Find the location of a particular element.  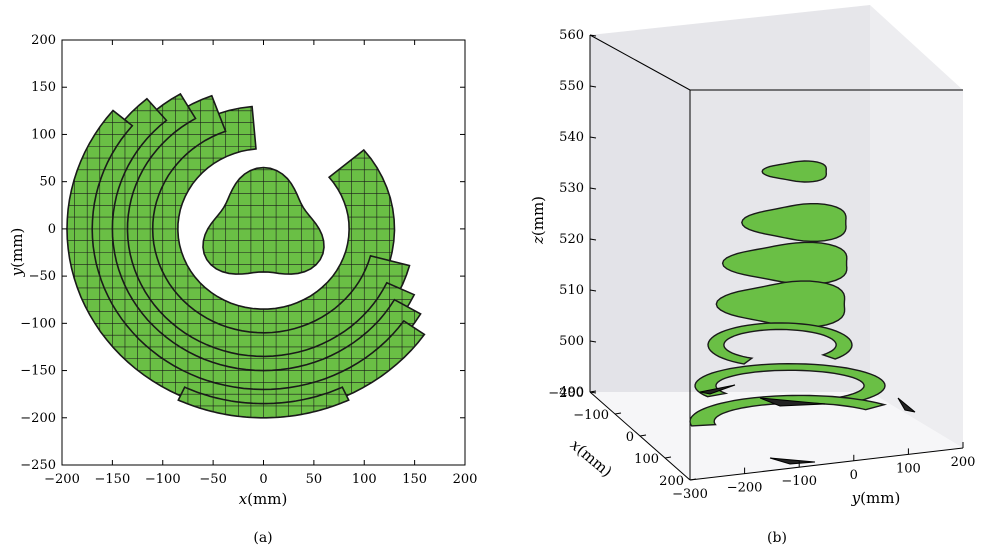

y-tick-label-b: 200 is located at coordinates (963, 462).